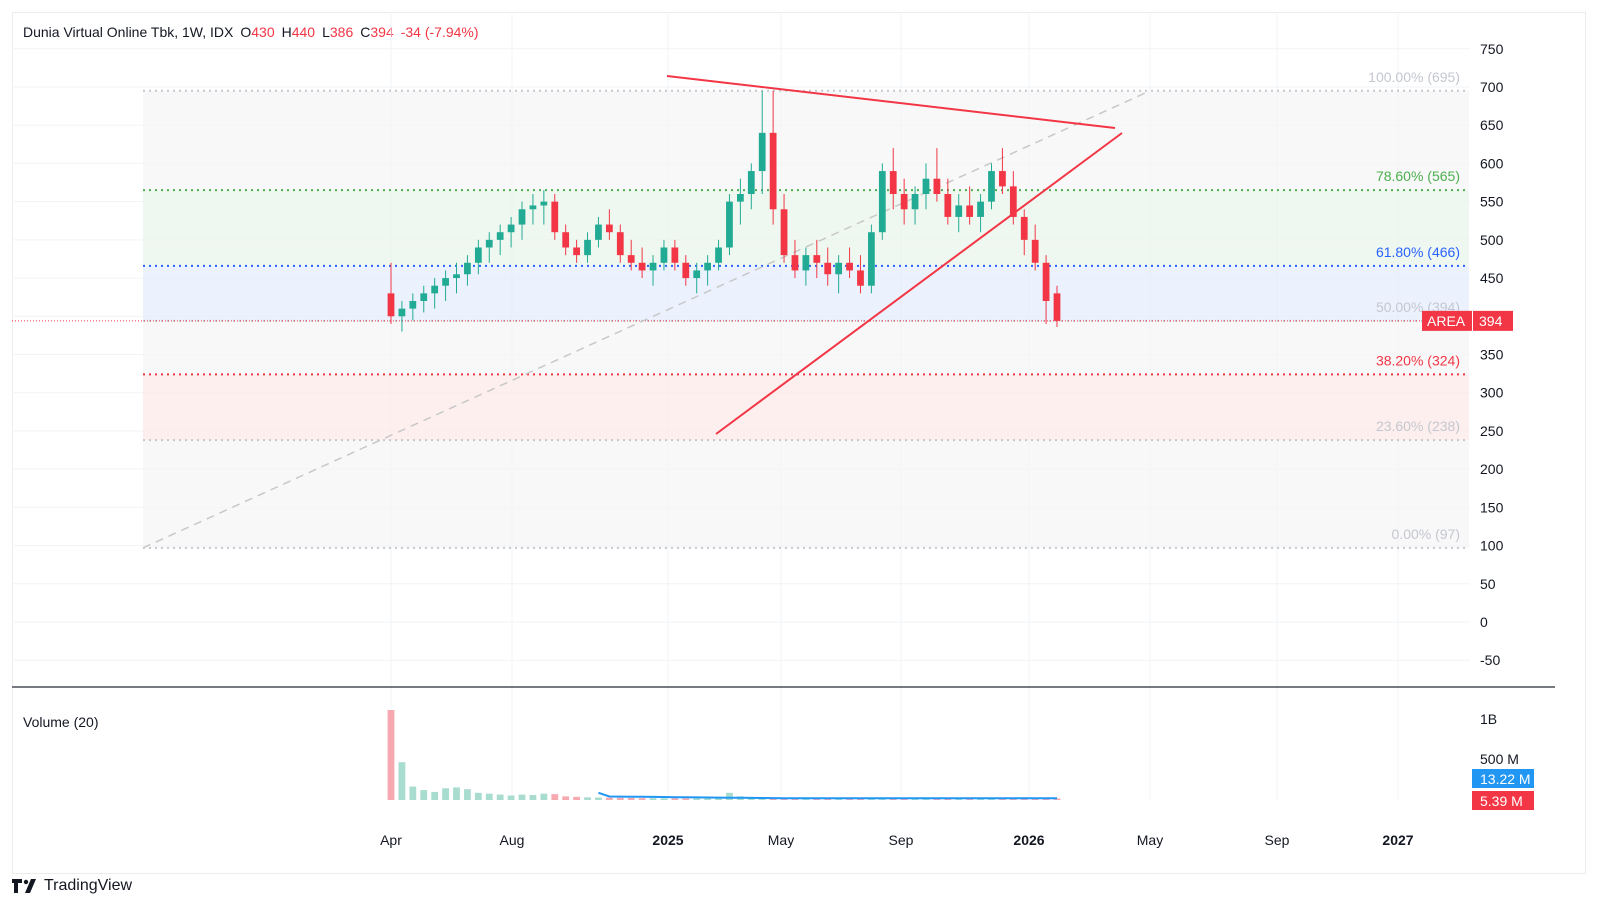 This screenshot has width=1600, height=918. What do you see at coordinates (303, 32) in the screenshot?
I see `legend-high-value: 440` at bounding box center [303, 32].